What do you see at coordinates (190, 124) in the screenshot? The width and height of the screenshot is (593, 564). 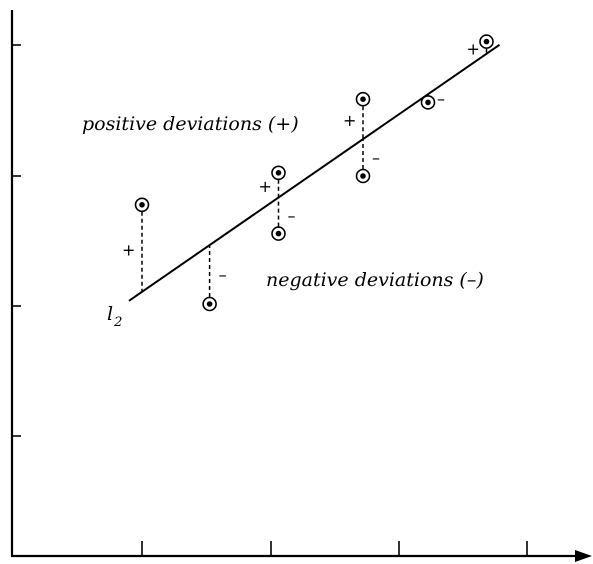 I see `positive-deviations-label: positive deviations (+)` at bounding box center [190, 124].